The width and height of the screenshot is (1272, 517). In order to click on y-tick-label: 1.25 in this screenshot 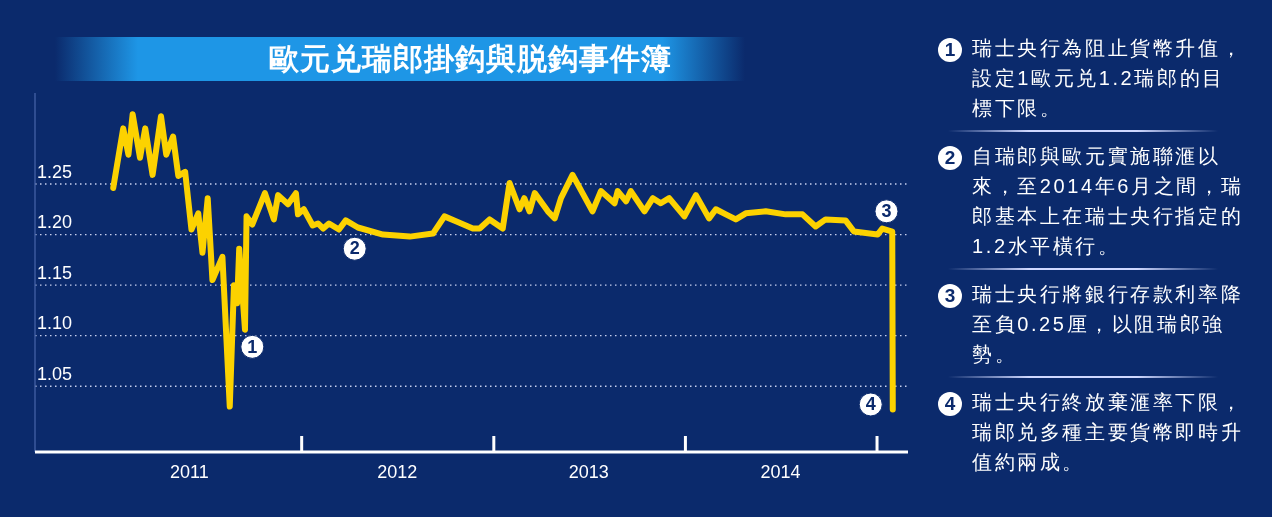, I will do `click(55, 171)`.